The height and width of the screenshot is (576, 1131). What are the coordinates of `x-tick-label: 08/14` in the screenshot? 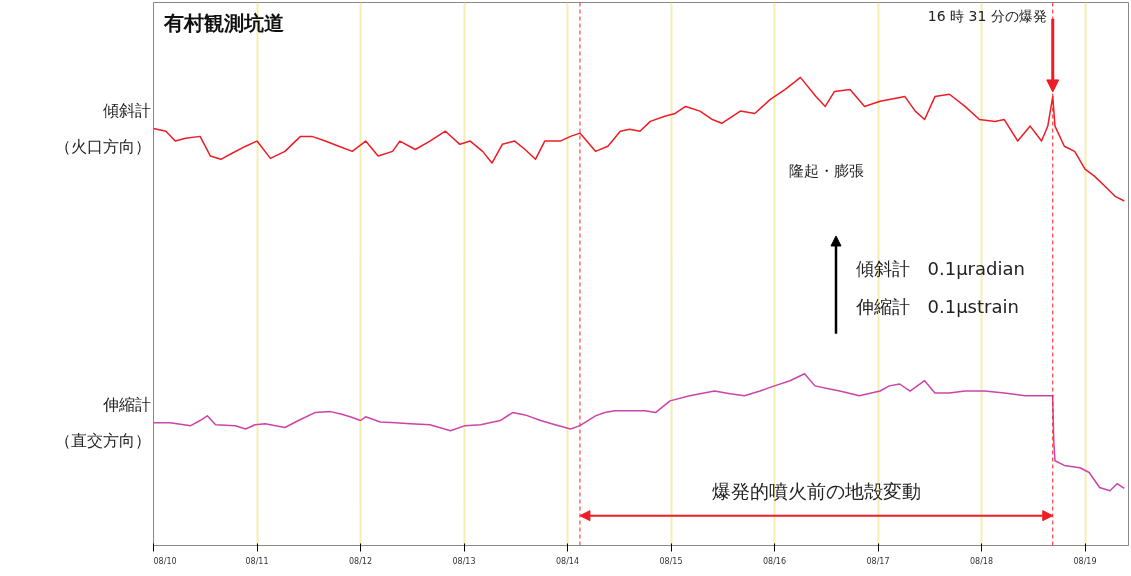 It's located at (567, 561).